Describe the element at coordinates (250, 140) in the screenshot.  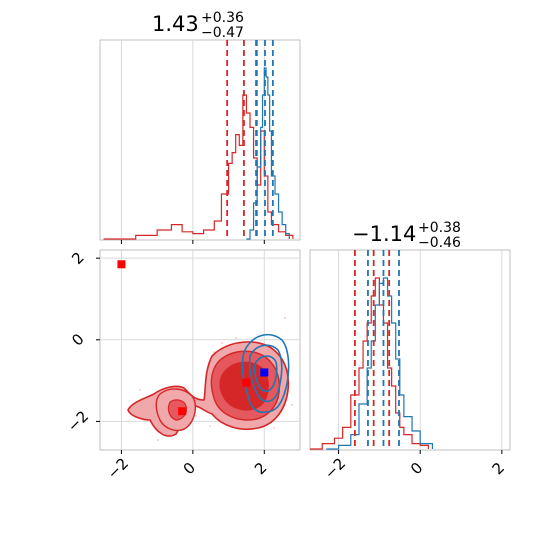
I see `quantile-lines-param1` at that location.